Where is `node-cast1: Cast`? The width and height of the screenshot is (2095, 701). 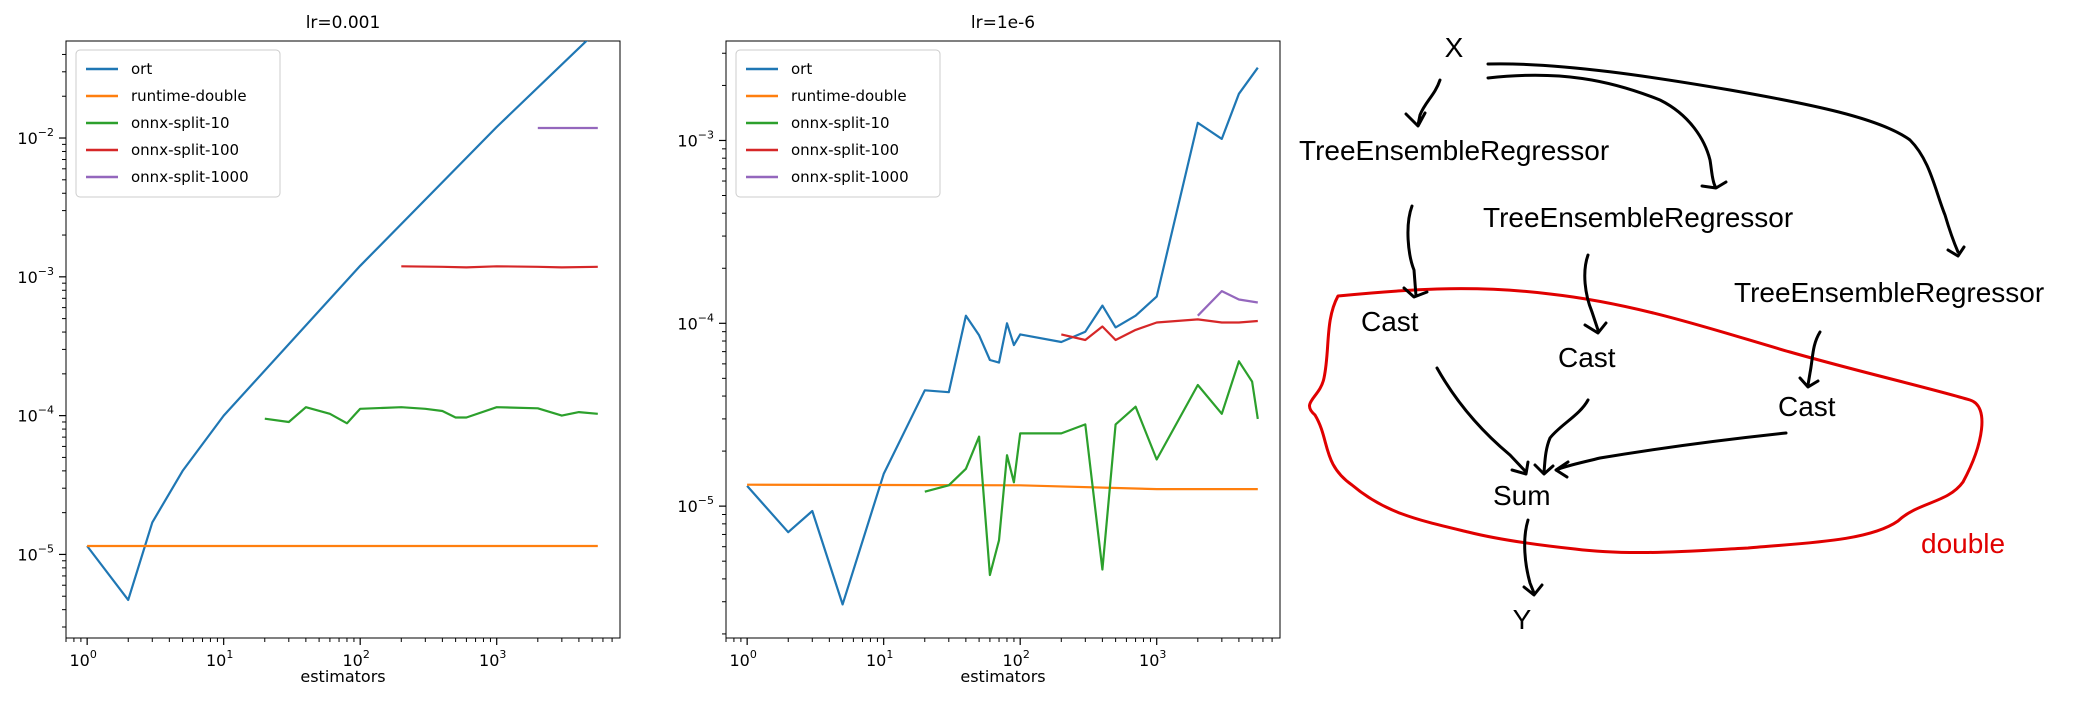
node-cast1: Cast is located at coordinates (1390, 321).